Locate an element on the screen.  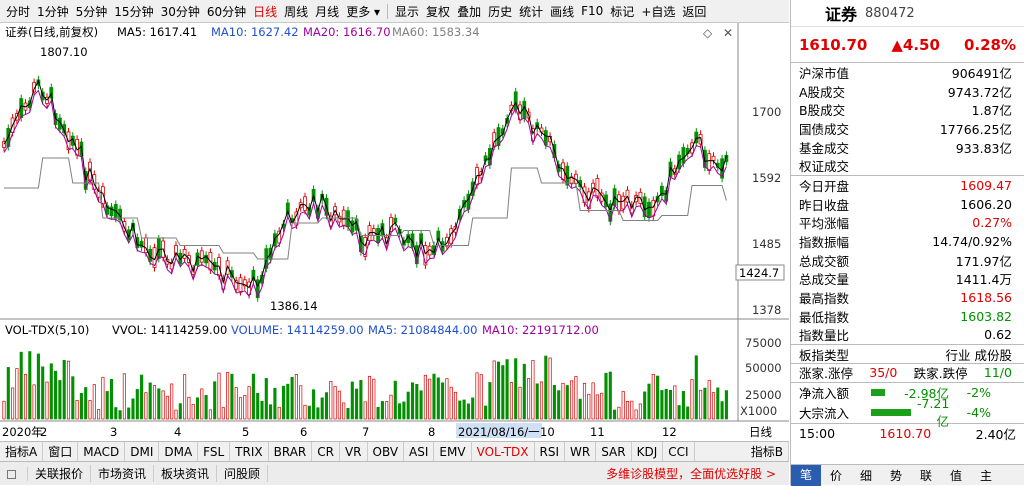
panel-tab: 主 is located at coordinates (985, 475).